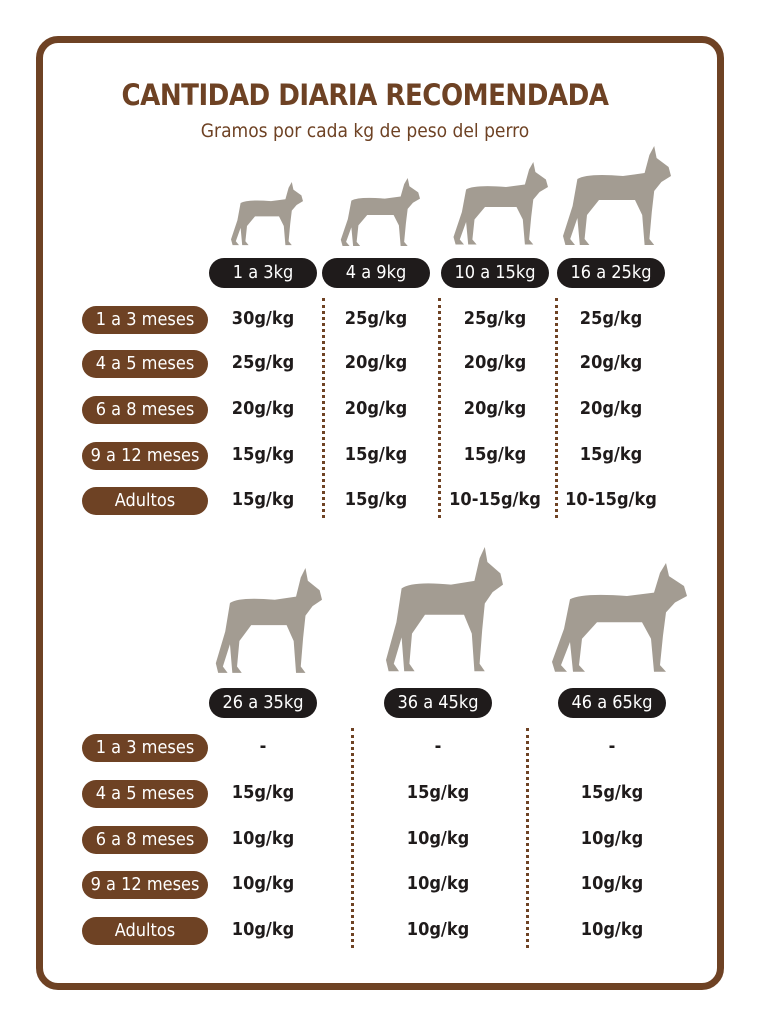 The height and width of the screenshot is (1024, 762). What do you see at coordinates (617, 195) in the screenshot?
I see `beagle-icon` at bounding box center [617, 195].